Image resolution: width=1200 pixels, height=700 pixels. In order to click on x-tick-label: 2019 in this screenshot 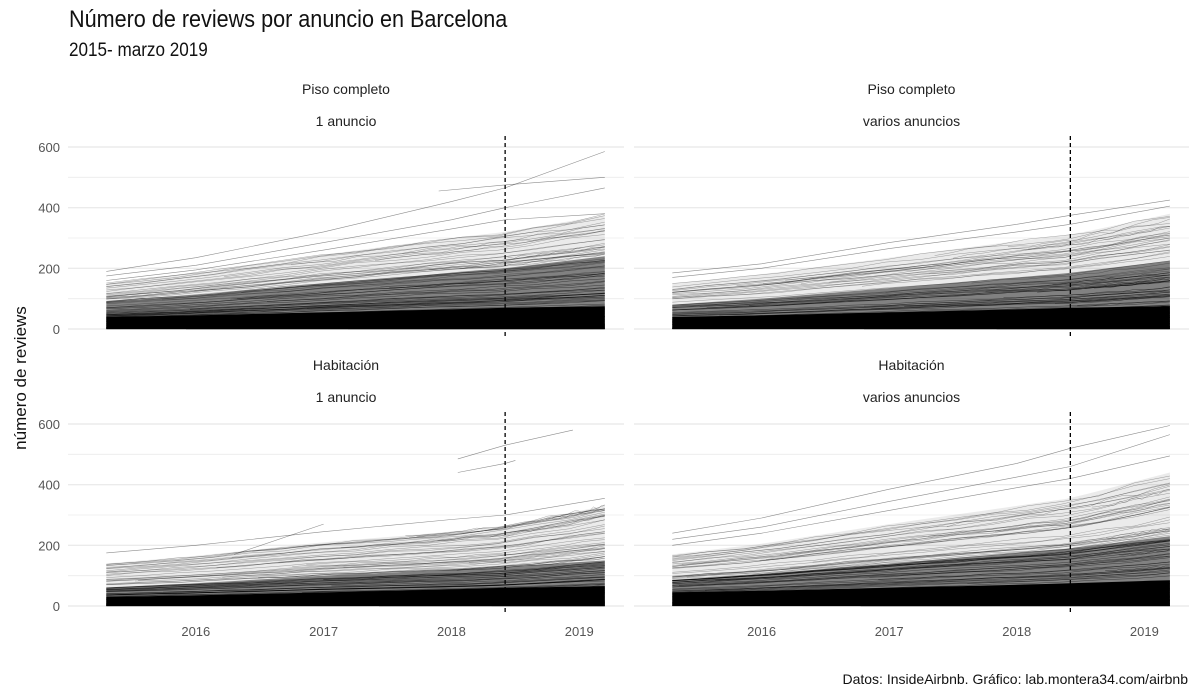, I will do `click(1144, 631)`.